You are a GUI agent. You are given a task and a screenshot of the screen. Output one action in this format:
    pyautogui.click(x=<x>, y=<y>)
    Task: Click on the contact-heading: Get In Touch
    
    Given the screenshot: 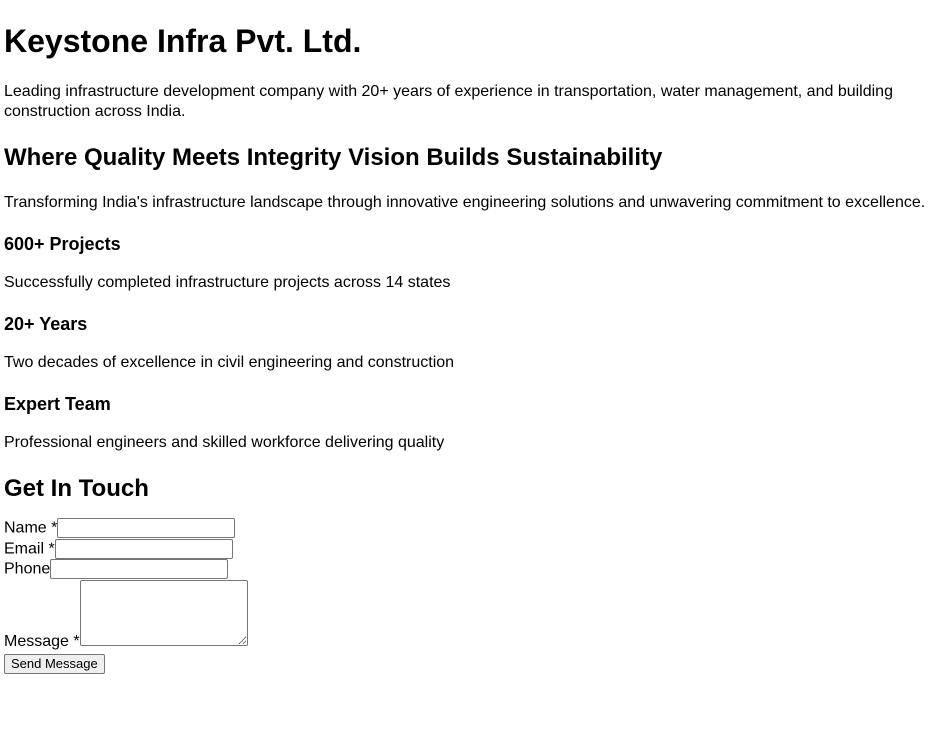 What is the action you would take?
    pyautogui.click(x=76, y=488)
    